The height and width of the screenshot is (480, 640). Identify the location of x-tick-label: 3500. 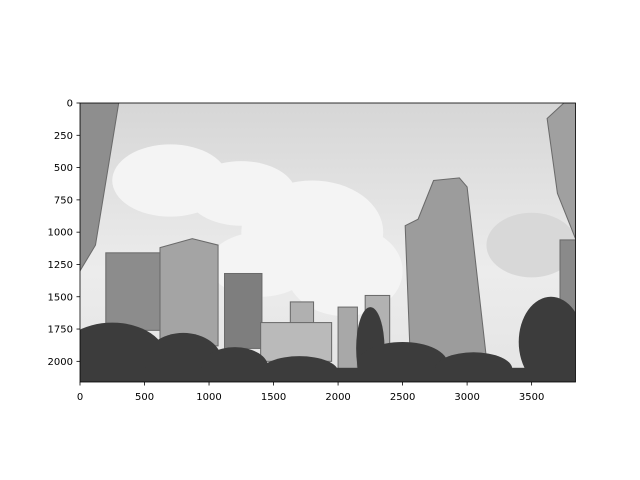
(531, 397).